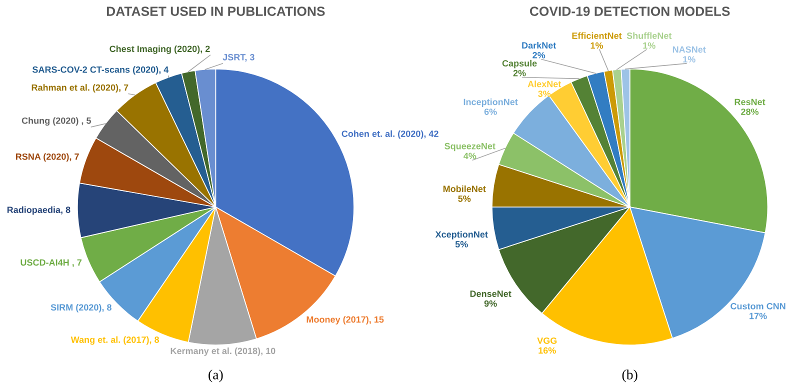 The image size is (787, 385). Describe the element at coordinates (758, 306) in the screenshot. I see `slice-label: Custom CNN` at that location.